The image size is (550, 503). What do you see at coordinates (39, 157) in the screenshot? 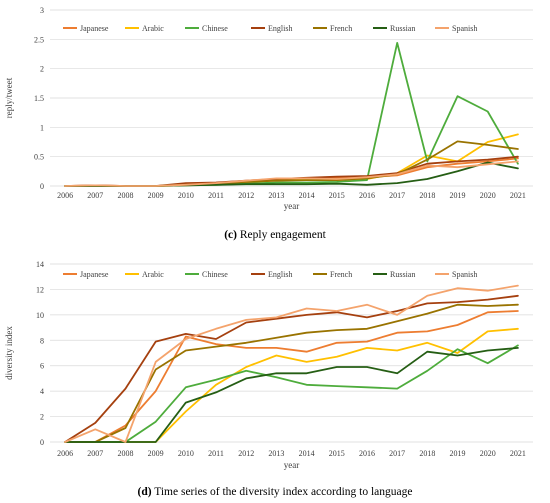
I see `y-tick-label: 0.5` at bounding box center [39, 157].